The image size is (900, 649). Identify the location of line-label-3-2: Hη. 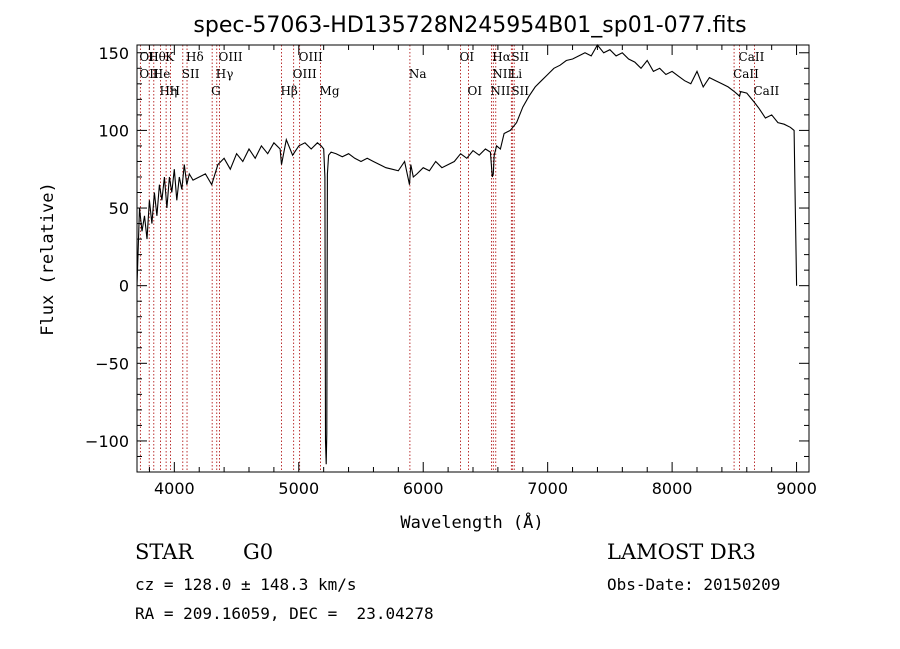
(169, 91).